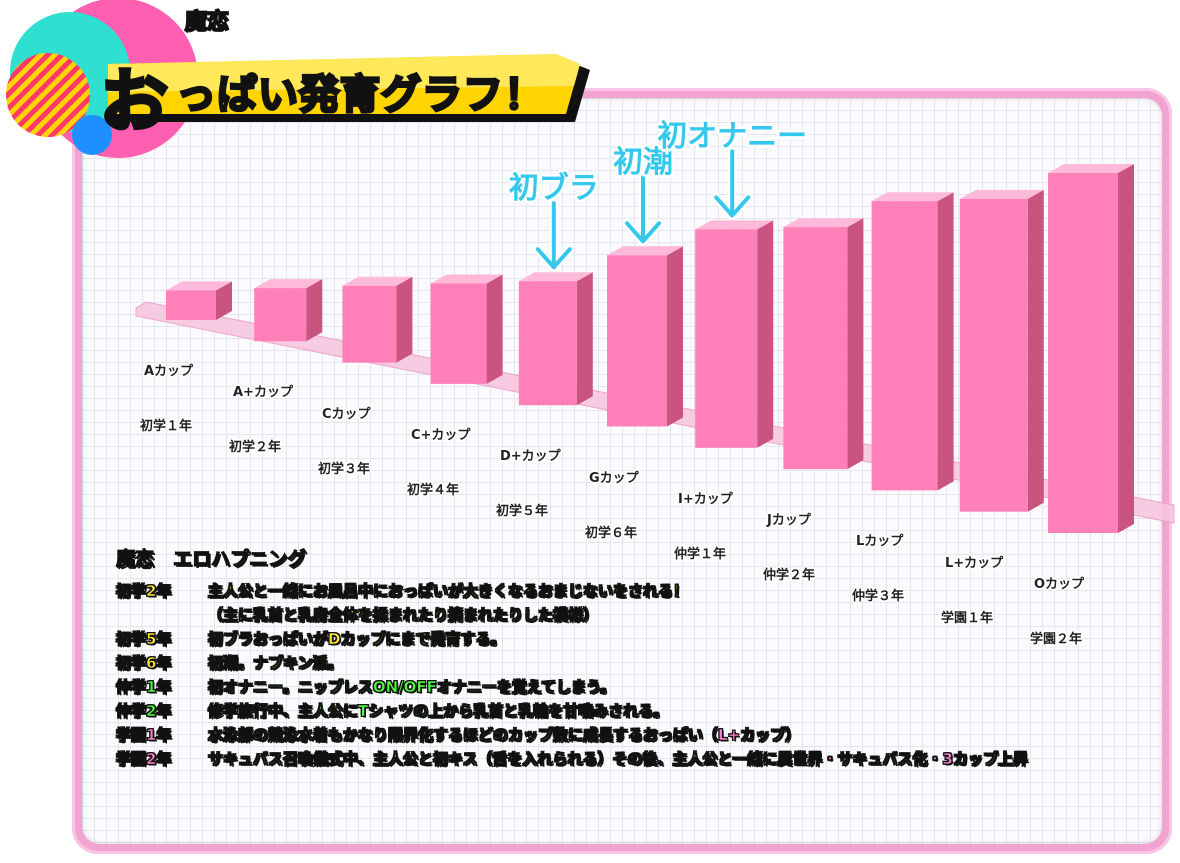 This screenshot has height=863, width=1180. I want to click on happening-grade: 学園1年, so click(144, 735).